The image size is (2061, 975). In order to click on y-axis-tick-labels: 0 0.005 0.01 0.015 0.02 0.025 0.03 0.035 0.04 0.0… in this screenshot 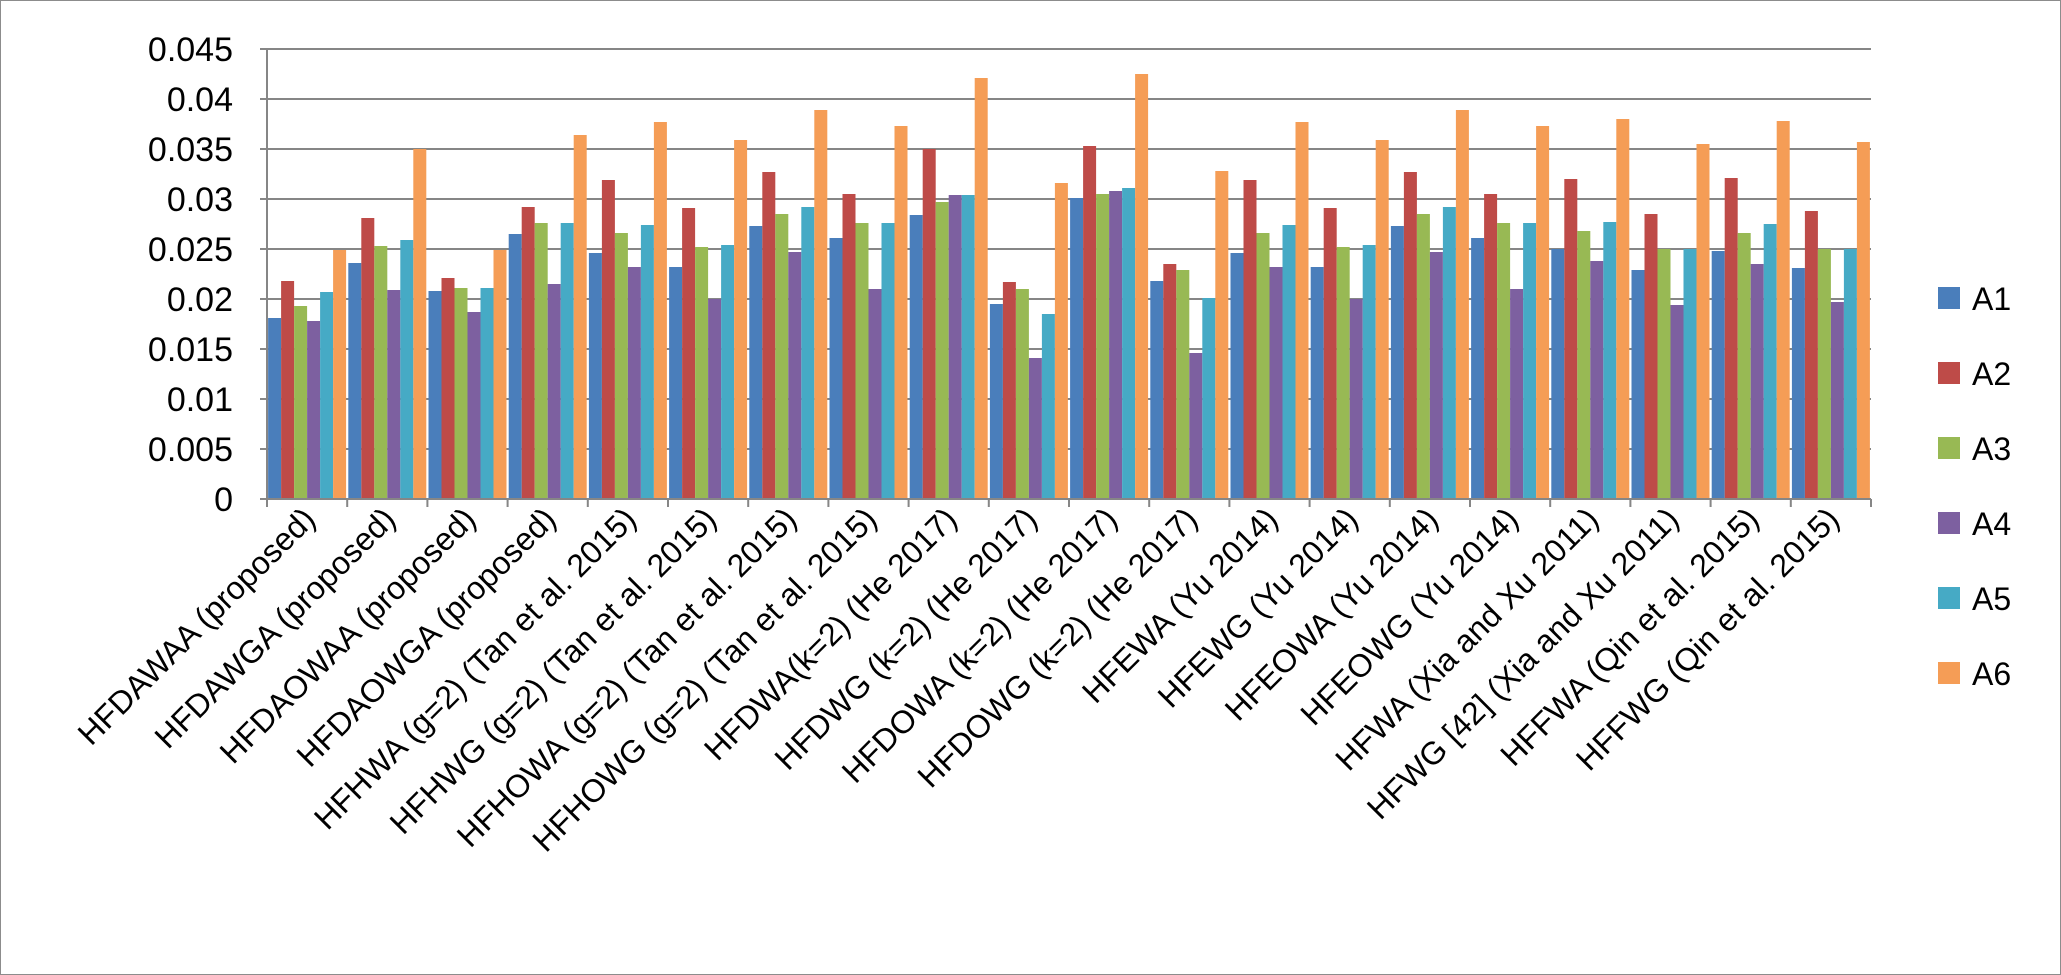, I will do `click(190, 275)`.